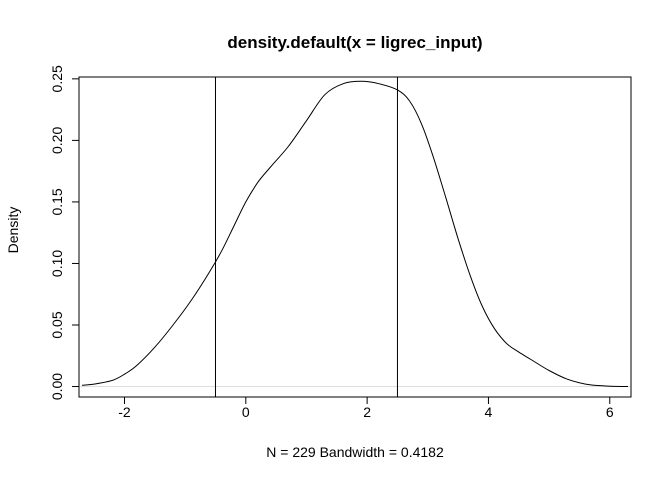 The height and width of the screenshot is (480, 672). What do you see at coordinates (355, 452) in the screenshot?
I see `x-axis-label: N = 229 Bandwidth = 0.4182` at bounding box center [355, 452].